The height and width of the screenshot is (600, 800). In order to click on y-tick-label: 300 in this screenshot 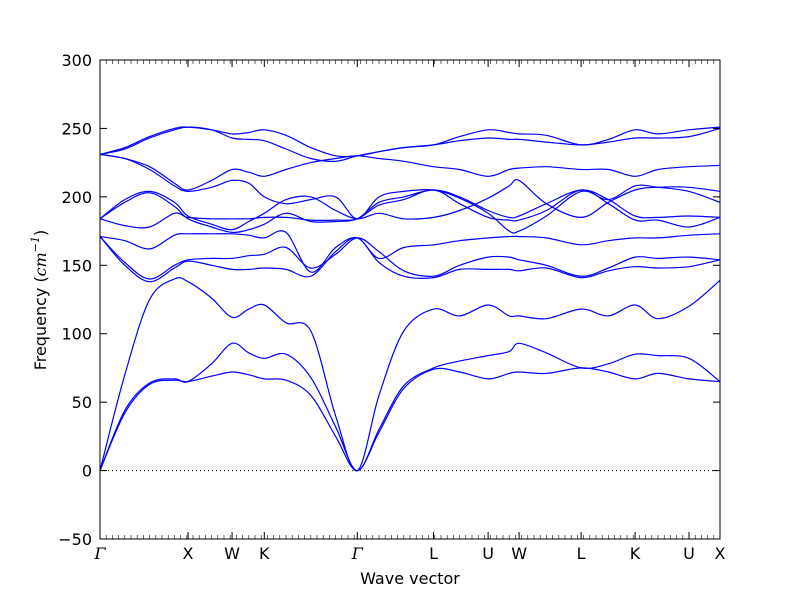, I will do `click(76, 60)`.